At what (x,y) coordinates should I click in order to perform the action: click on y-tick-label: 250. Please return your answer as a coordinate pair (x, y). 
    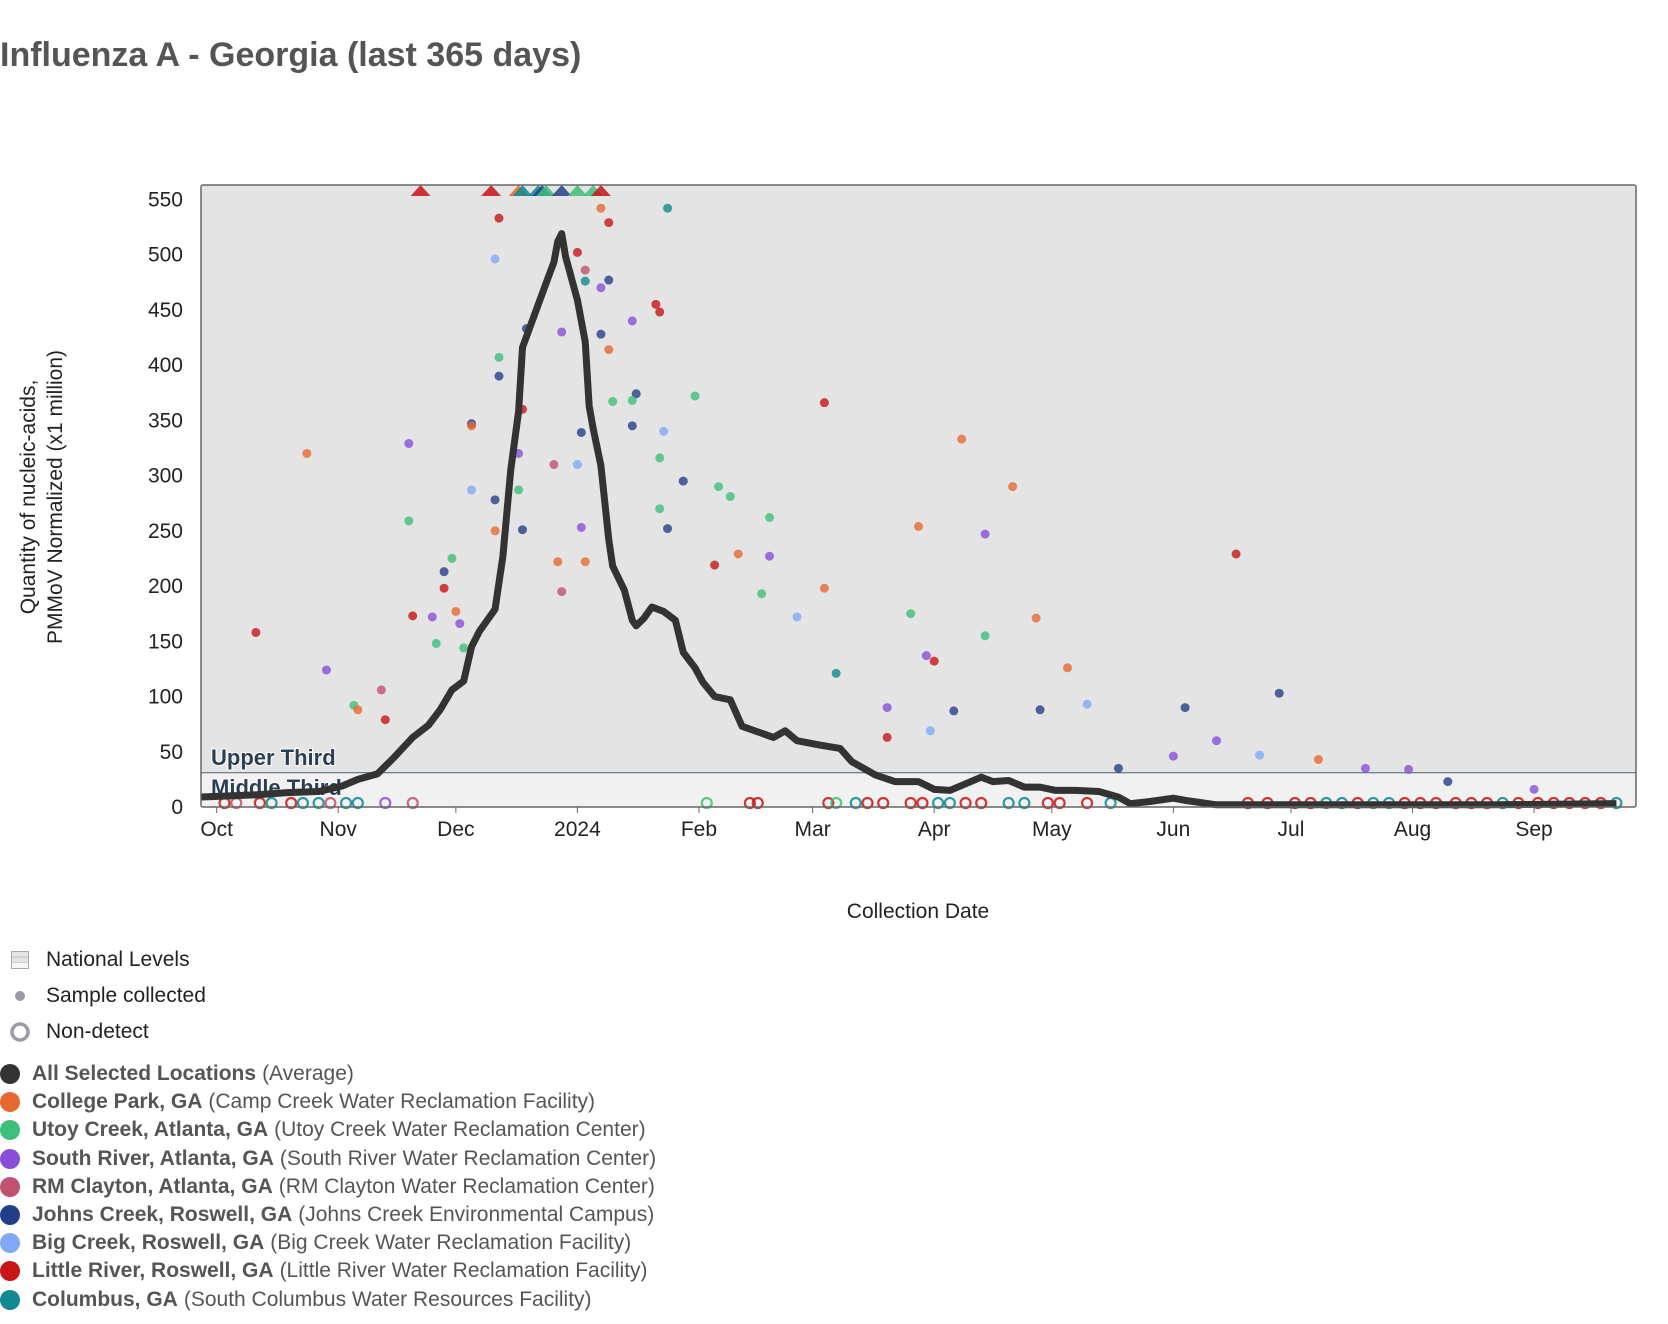
    Looking at the image, I should click on (165, 531).